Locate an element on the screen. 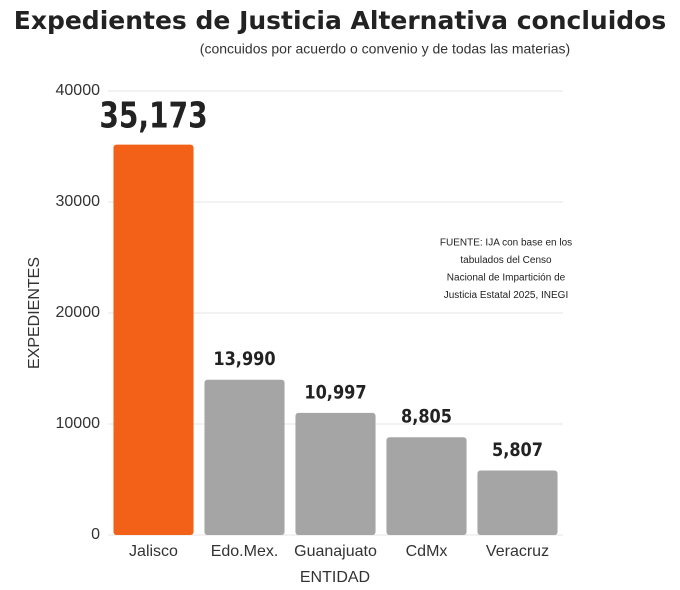 This screenshot has width=680, height=590. value-label: 5,807 is located at coordinates (517, 451).